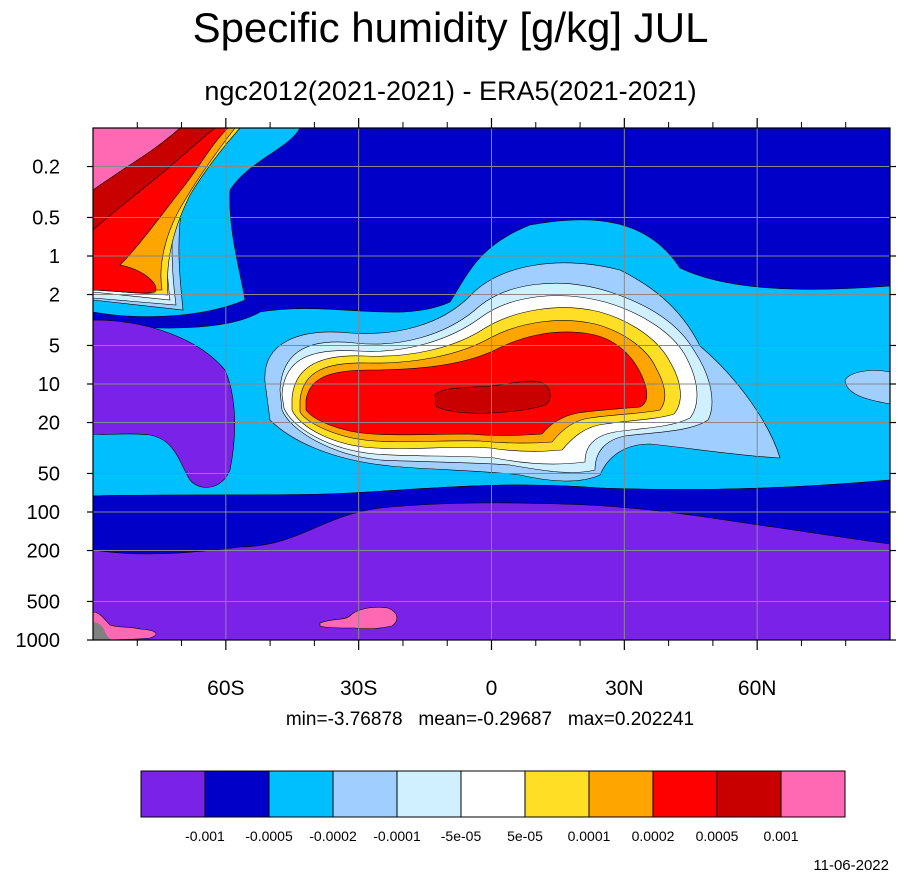 The height and width of the screenshot is (882, 901). What do you see at coordinates (624, 688) in the screenshot?
I see `x-tick-label: 30N` at bounding box center [624, 688].